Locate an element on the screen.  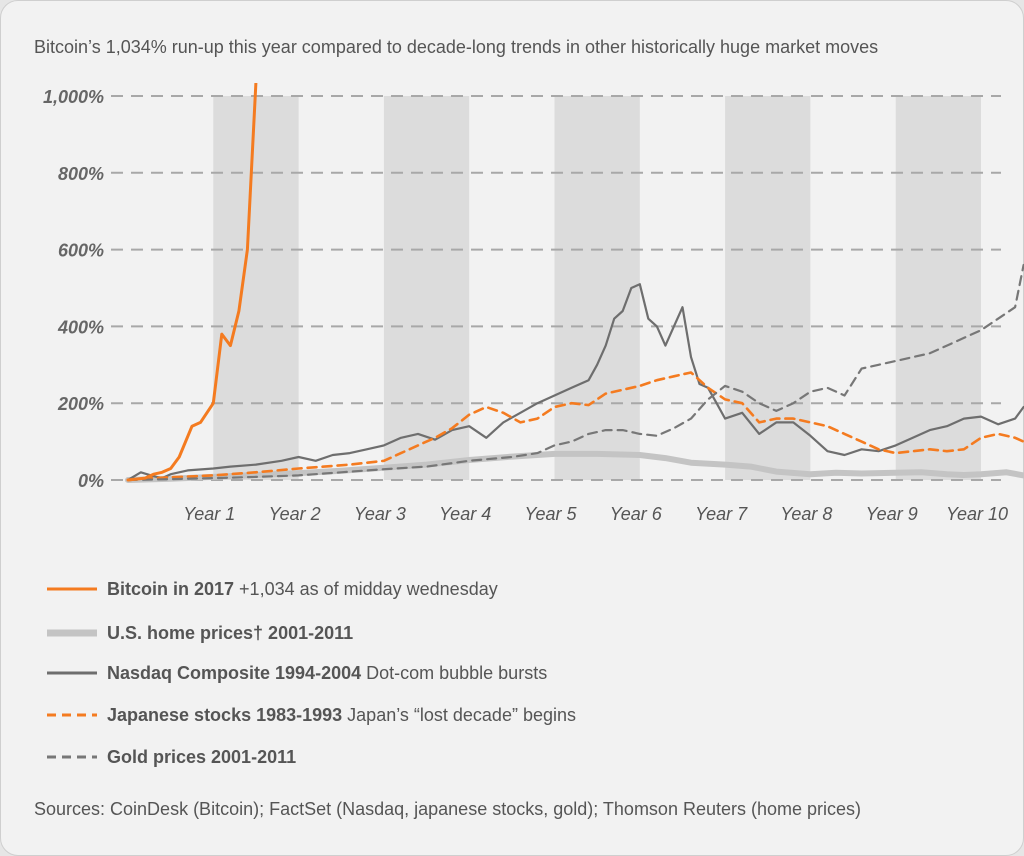
x-tick-label: Year 10 is located at coordinates (977, 514).